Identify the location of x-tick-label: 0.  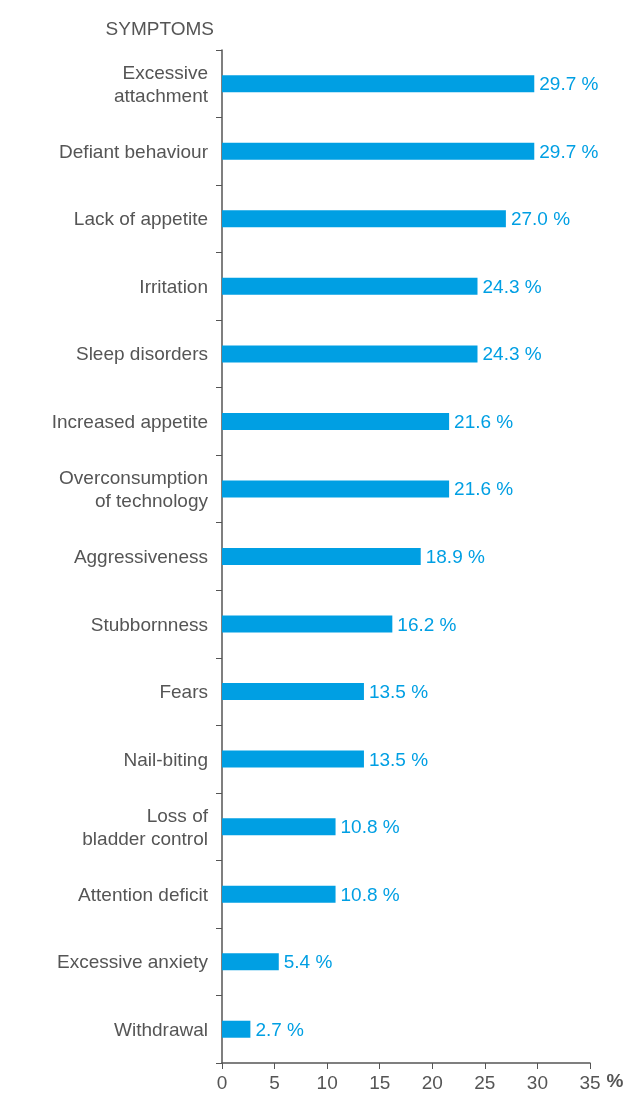
(222, 1082).